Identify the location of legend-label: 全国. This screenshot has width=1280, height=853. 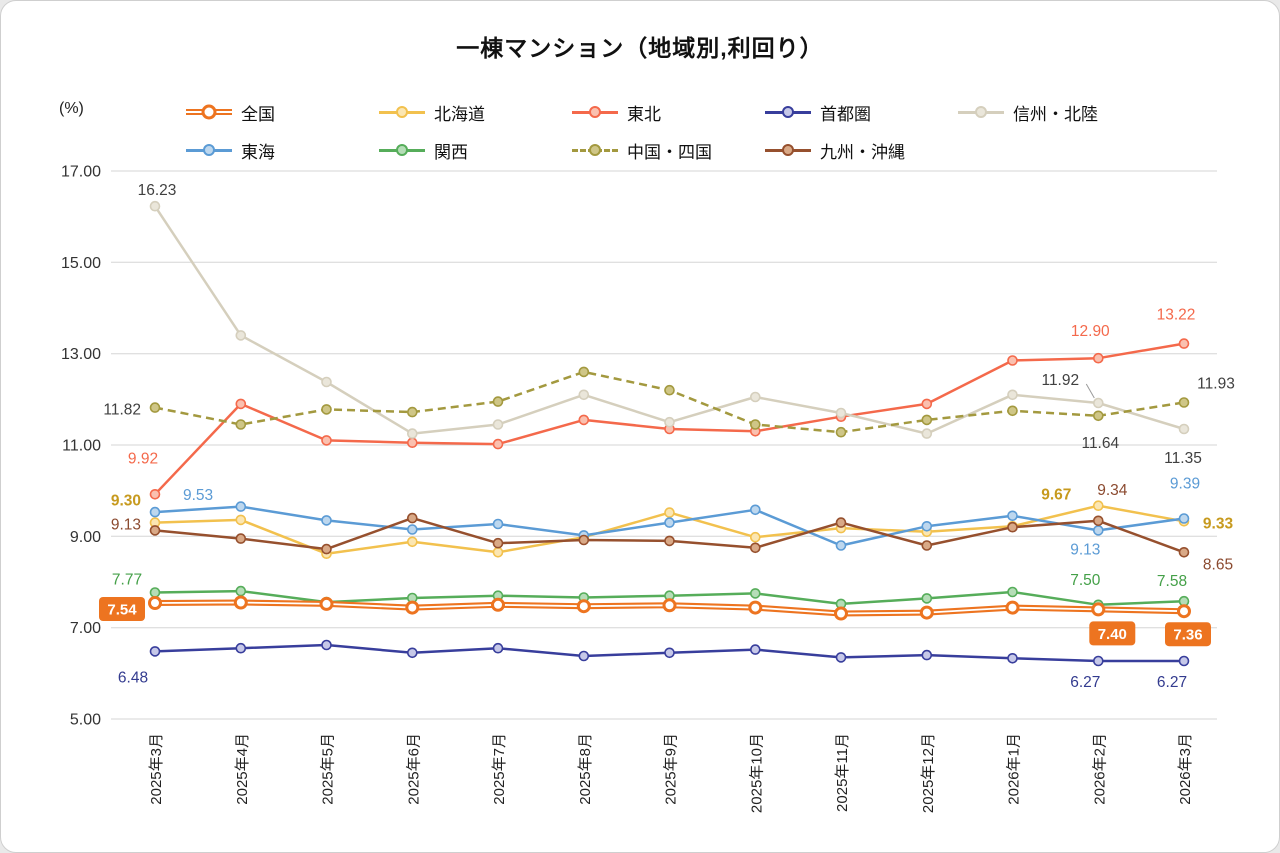
(258, 114).